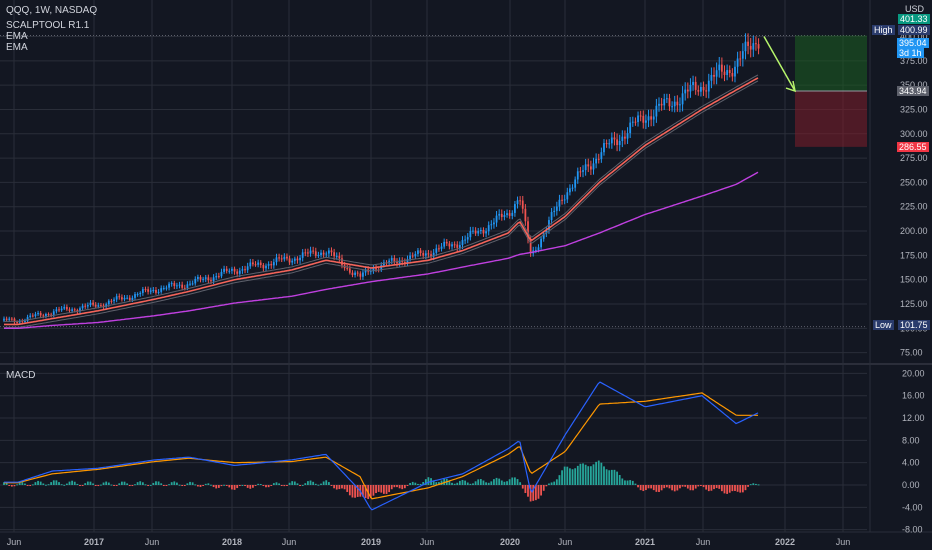 This screenshot has height=550, width=932. Describe the element at coordinates (915, 9) in the screenshot. I see `currency-label: USD` at that location.